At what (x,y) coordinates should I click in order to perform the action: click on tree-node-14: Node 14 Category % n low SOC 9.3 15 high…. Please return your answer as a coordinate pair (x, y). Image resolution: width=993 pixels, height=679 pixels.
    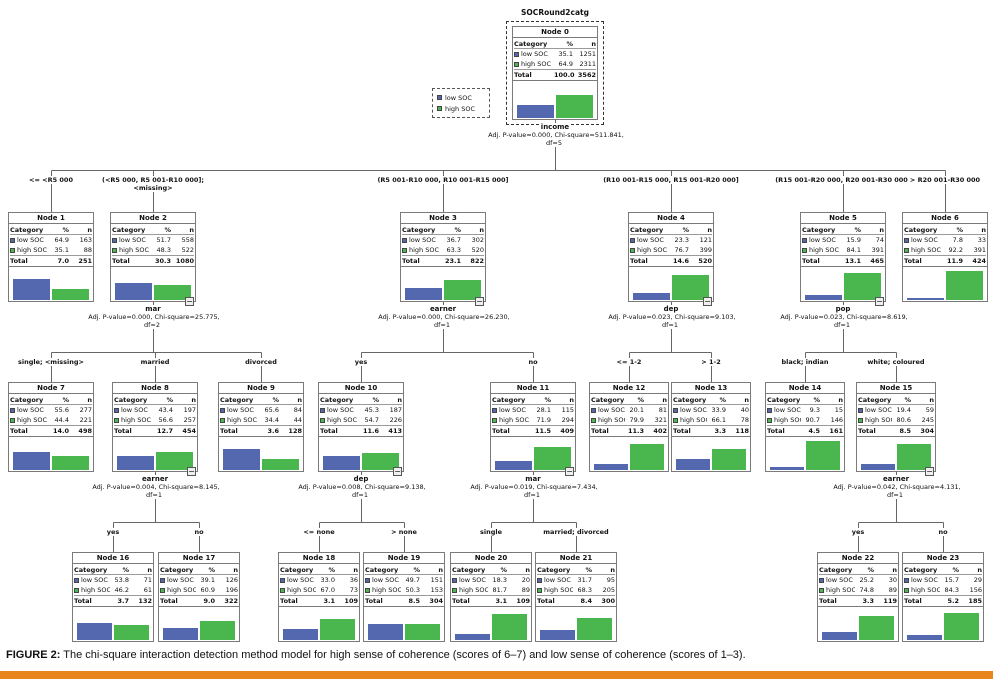
    Looking at the image, I should click on (805, 427).